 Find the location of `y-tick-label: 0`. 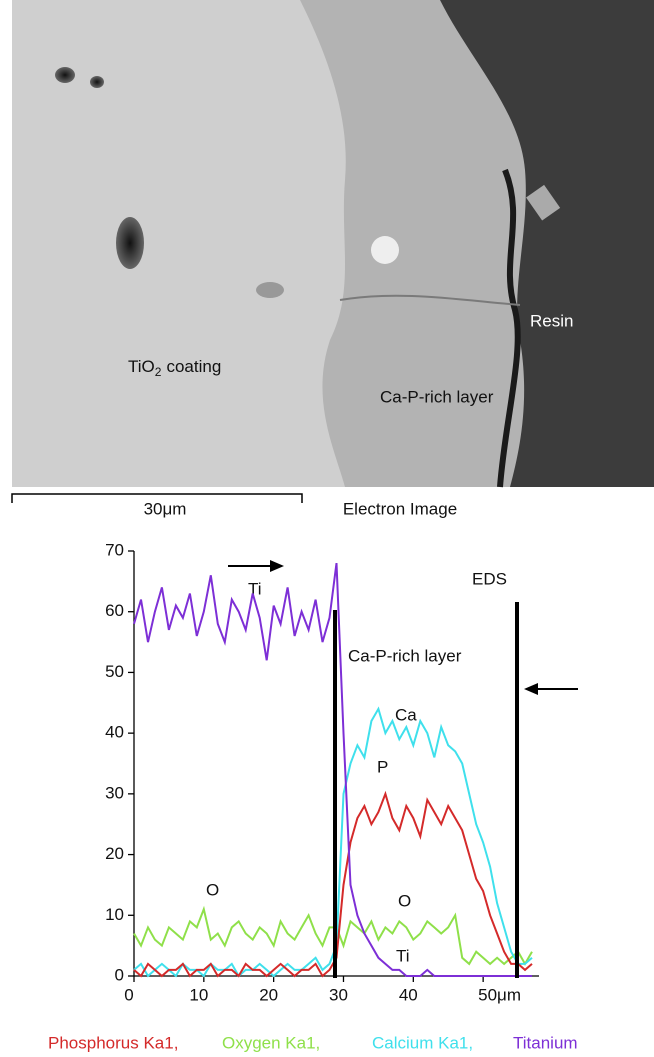

y-tick-label: 0 is located at coordinates (119, 974).